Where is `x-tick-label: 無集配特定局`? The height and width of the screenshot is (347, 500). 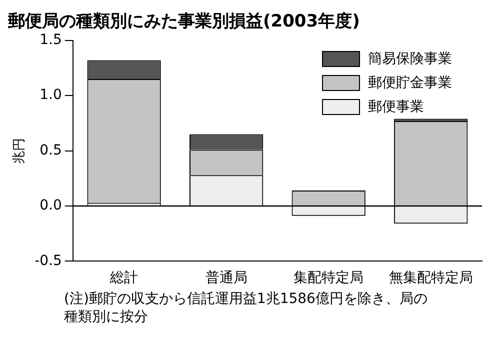 x-tick-label: 無集配特定局 is located at coordinates (430, 278).